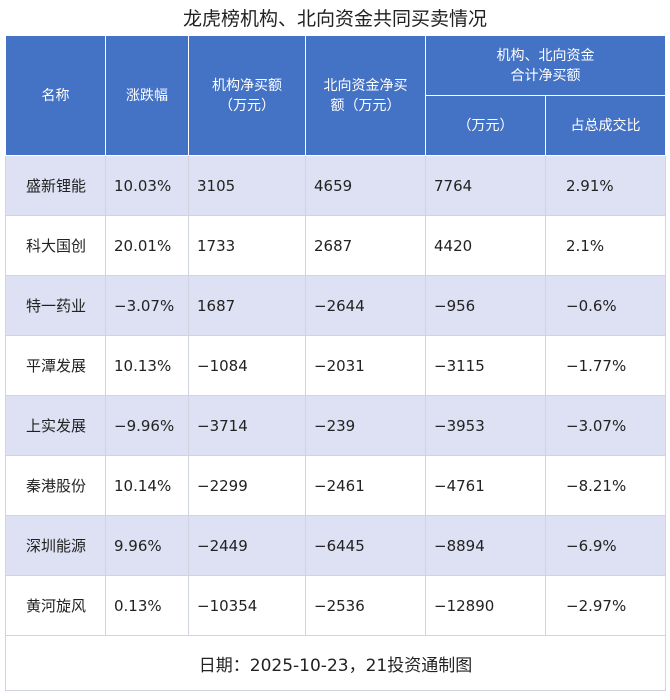 The width and height of the screenshot is (670, 700). Describe the element at coordinates (605, 485) in the screenshot. I see `table-cell: −8.21%` at that location.